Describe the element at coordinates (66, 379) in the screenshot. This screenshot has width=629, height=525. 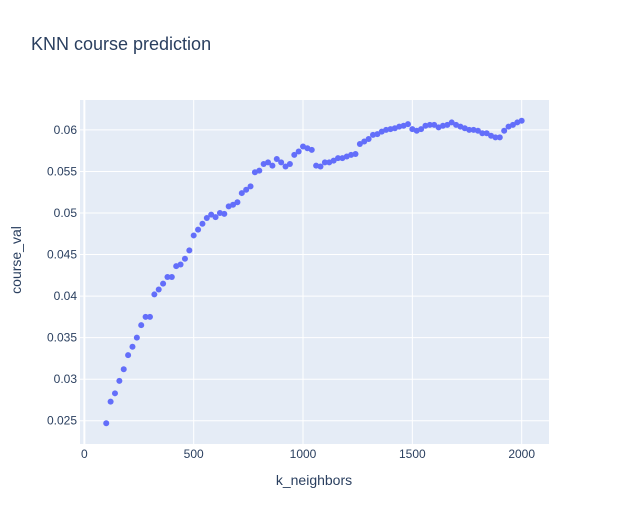
I see `y-tick-label: 0.03` at that location.